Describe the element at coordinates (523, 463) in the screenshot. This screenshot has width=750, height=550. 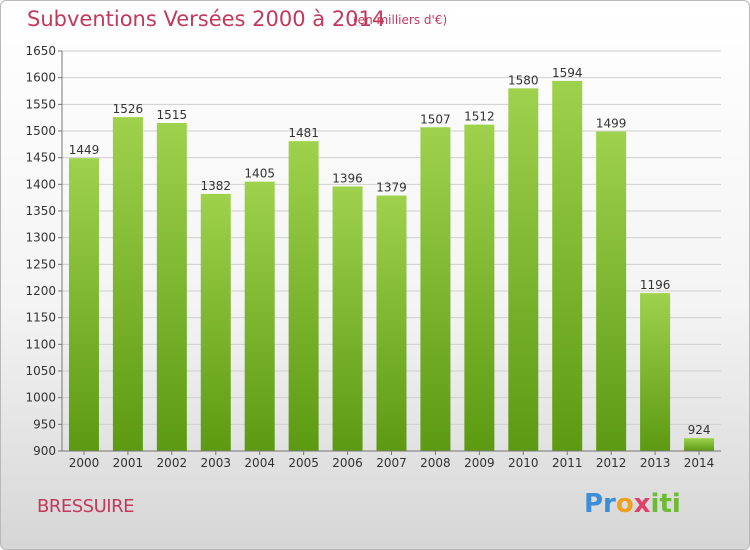
I see `x-tick-label-2010: 2010` at that location.